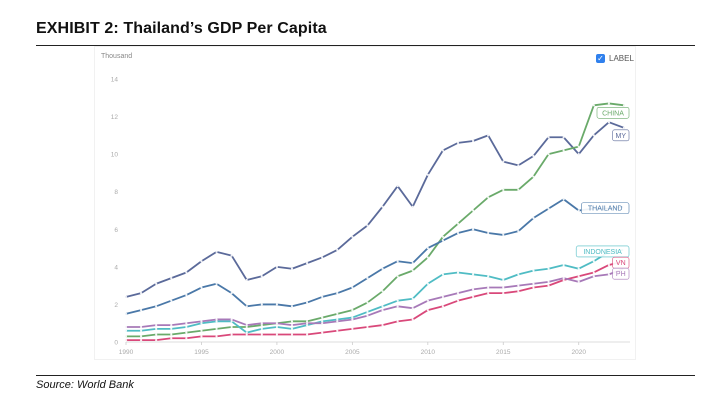 The height and width of the screenshot is (412, 717). I want to click on y-tick-label: 14, so click(115, 80).